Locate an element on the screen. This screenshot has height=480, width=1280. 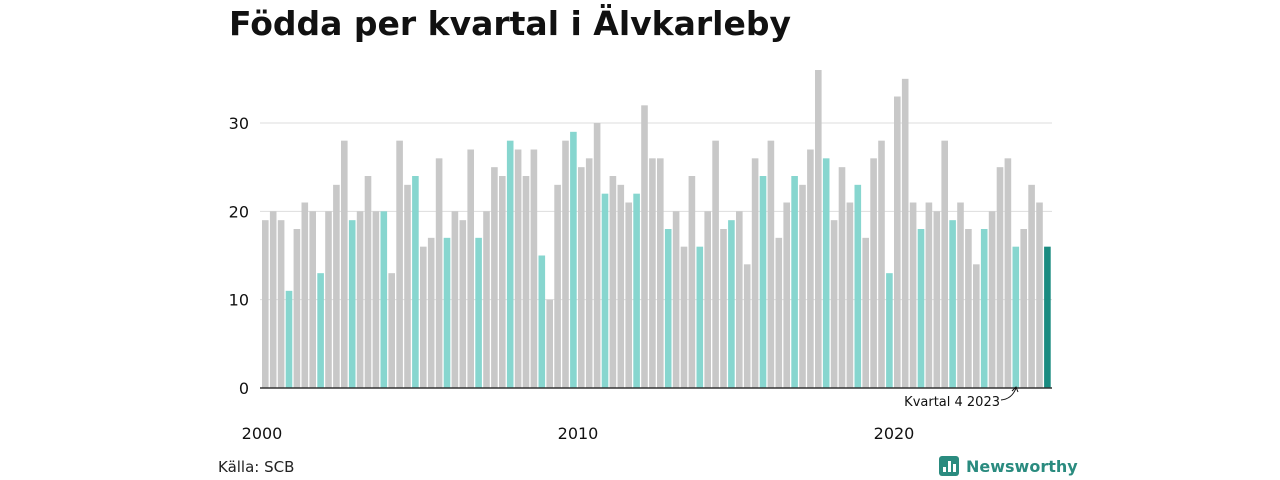
annotation-arrowhead is located at coordinates (1015, 389).